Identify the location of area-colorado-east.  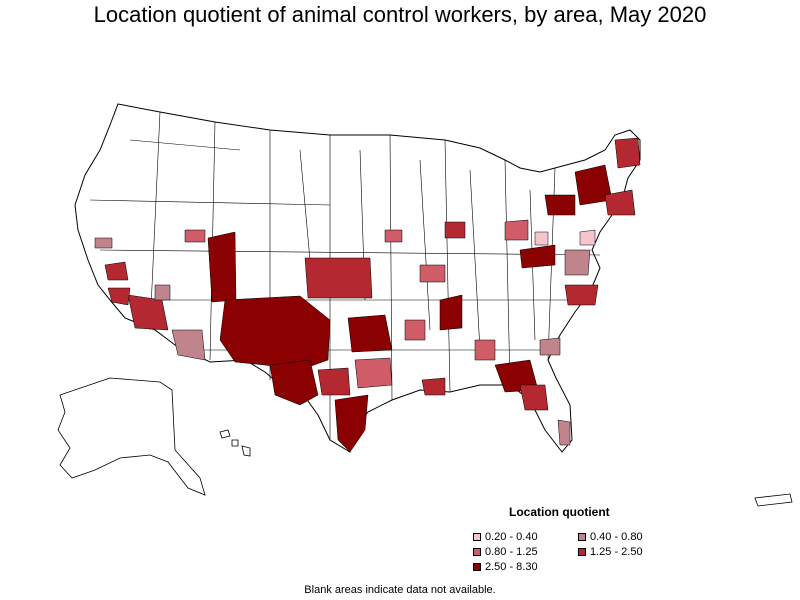
(222, 267).